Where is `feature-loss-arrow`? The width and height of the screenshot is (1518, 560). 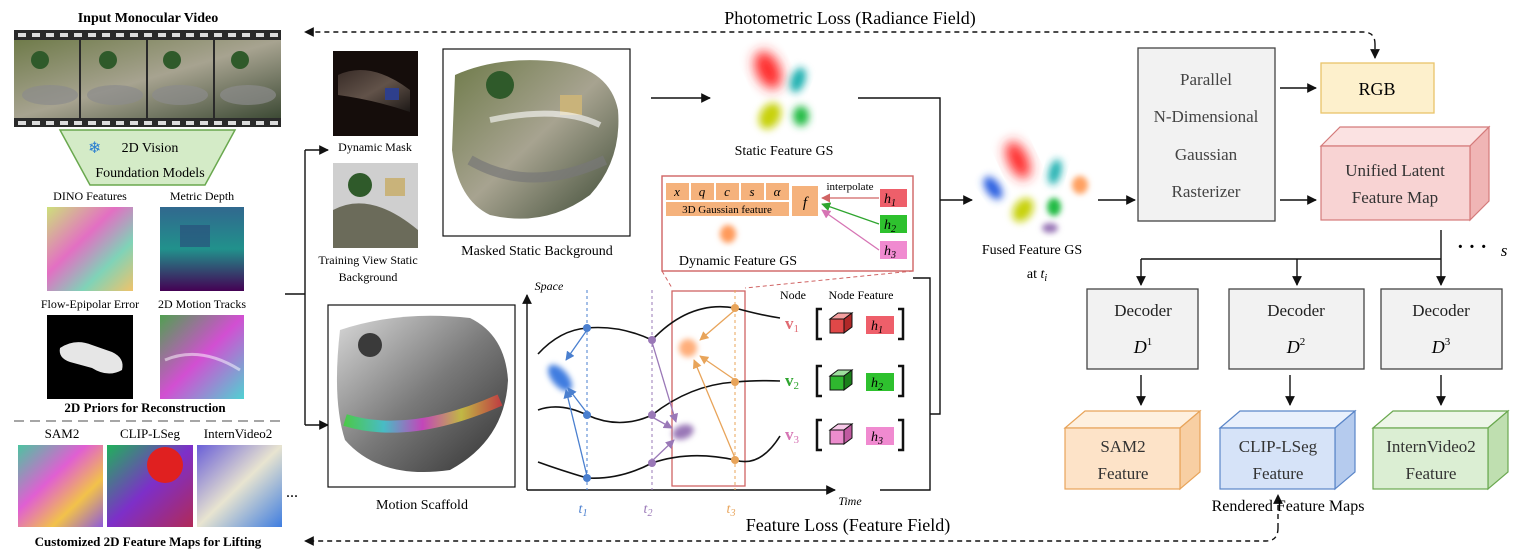
feature-loss-arrow is located at coordinates (791, 536).